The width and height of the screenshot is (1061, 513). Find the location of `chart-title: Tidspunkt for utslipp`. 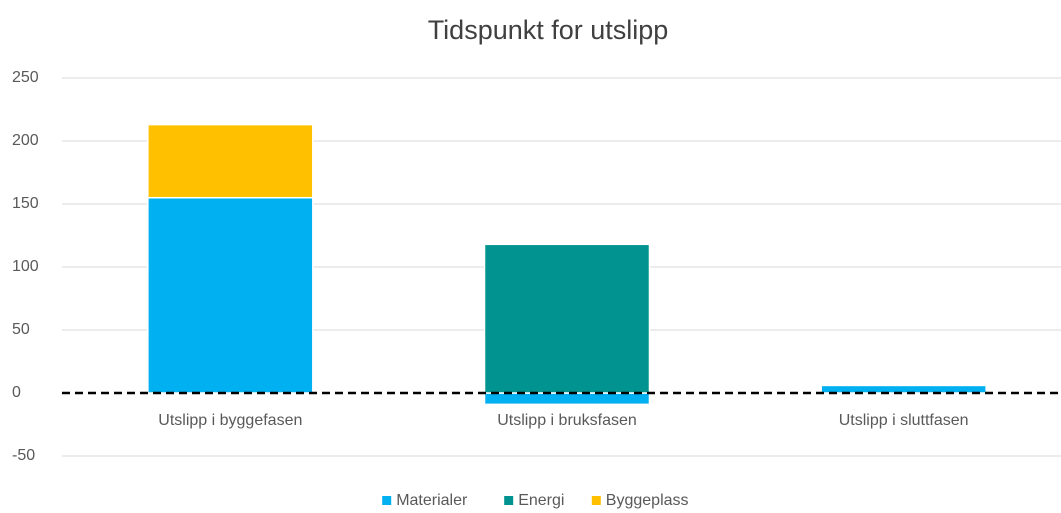

chart-title: Tidspunkt for utslipp is located at coordinates (548, 30).